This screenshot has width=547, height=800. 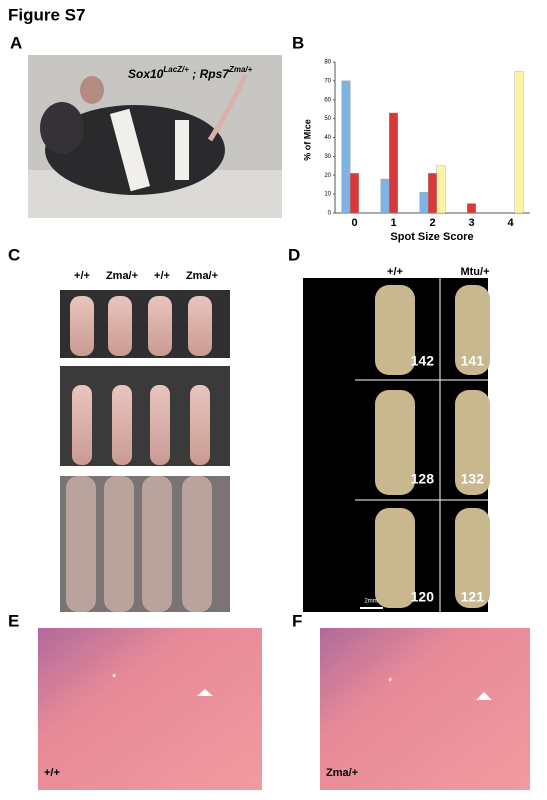 I want to click on figure-label: Figure S7, so click(x=46, y=14).